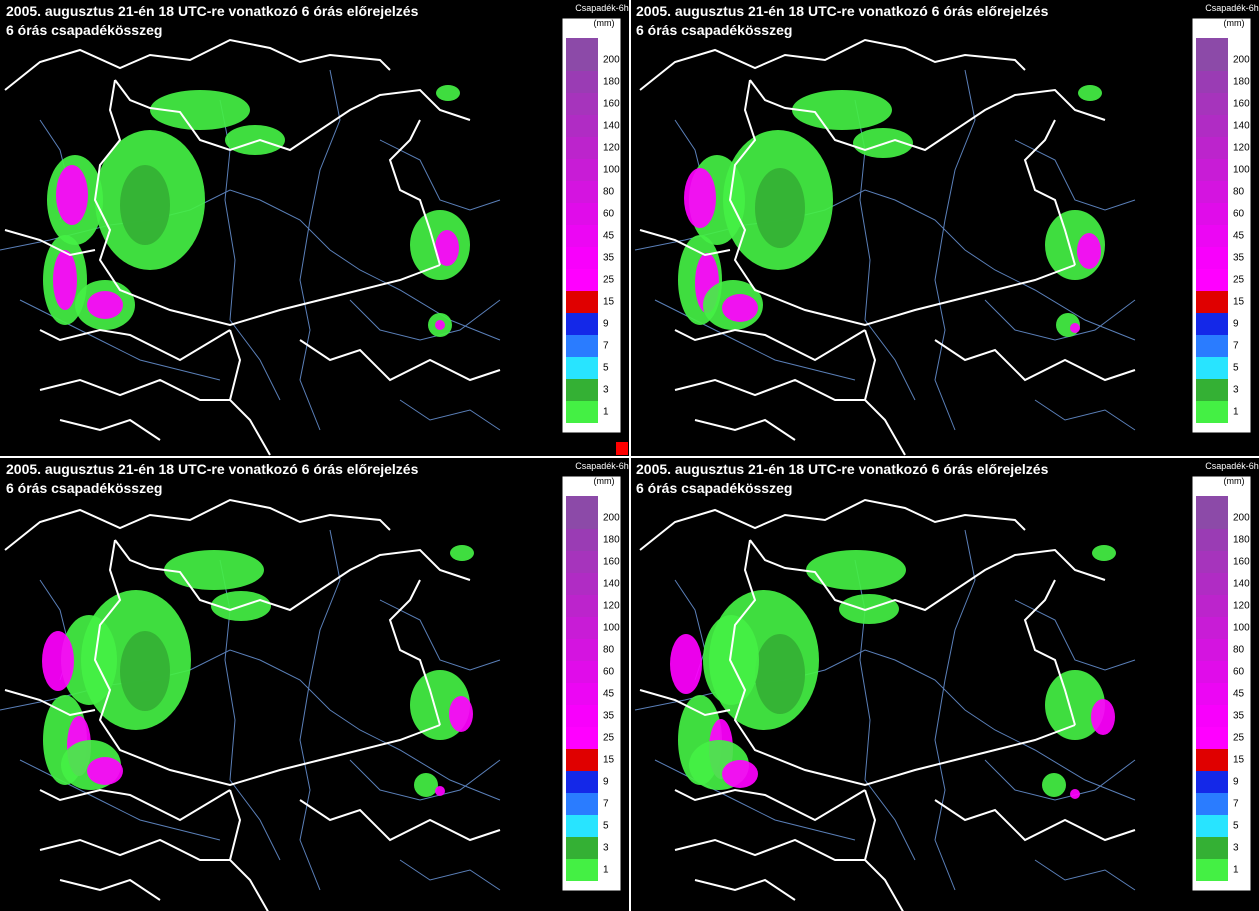 This screenshot has width=1259, height=911. What do you see at coordinates (1234, 481) in the screenshot?
I see `legend-unit: (mm)` at bounding box center [1234, 481].